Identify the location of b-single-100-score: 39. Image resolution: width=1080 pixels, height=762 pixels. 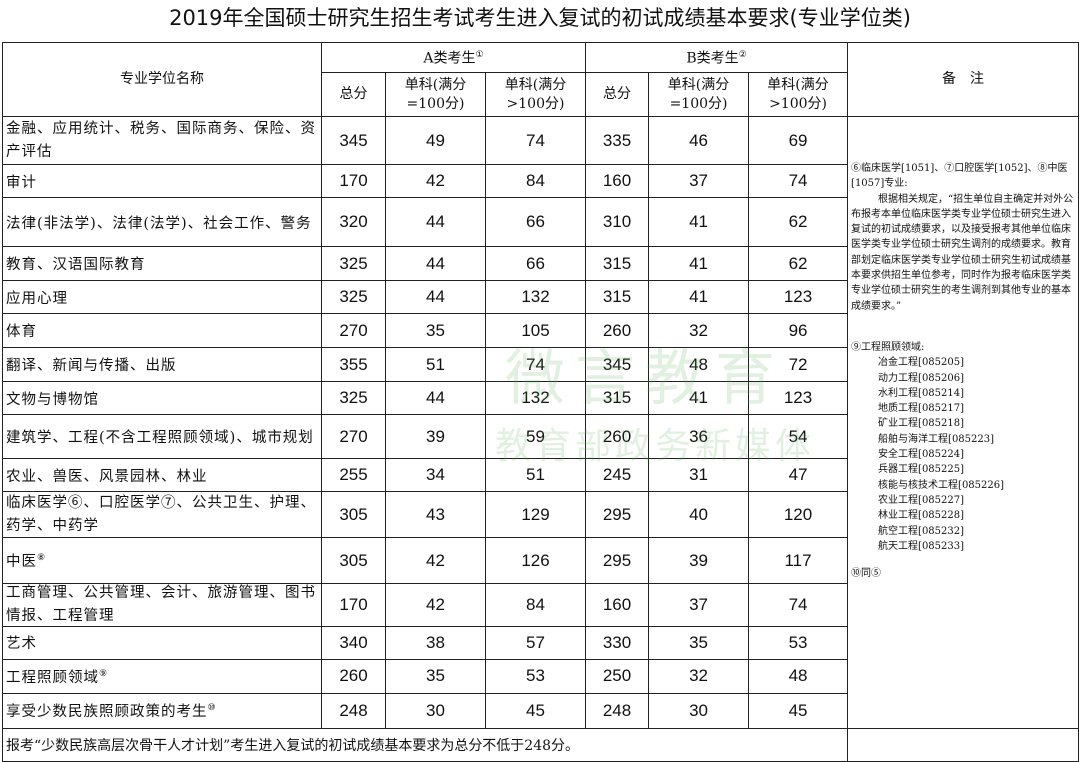
(699, 560).